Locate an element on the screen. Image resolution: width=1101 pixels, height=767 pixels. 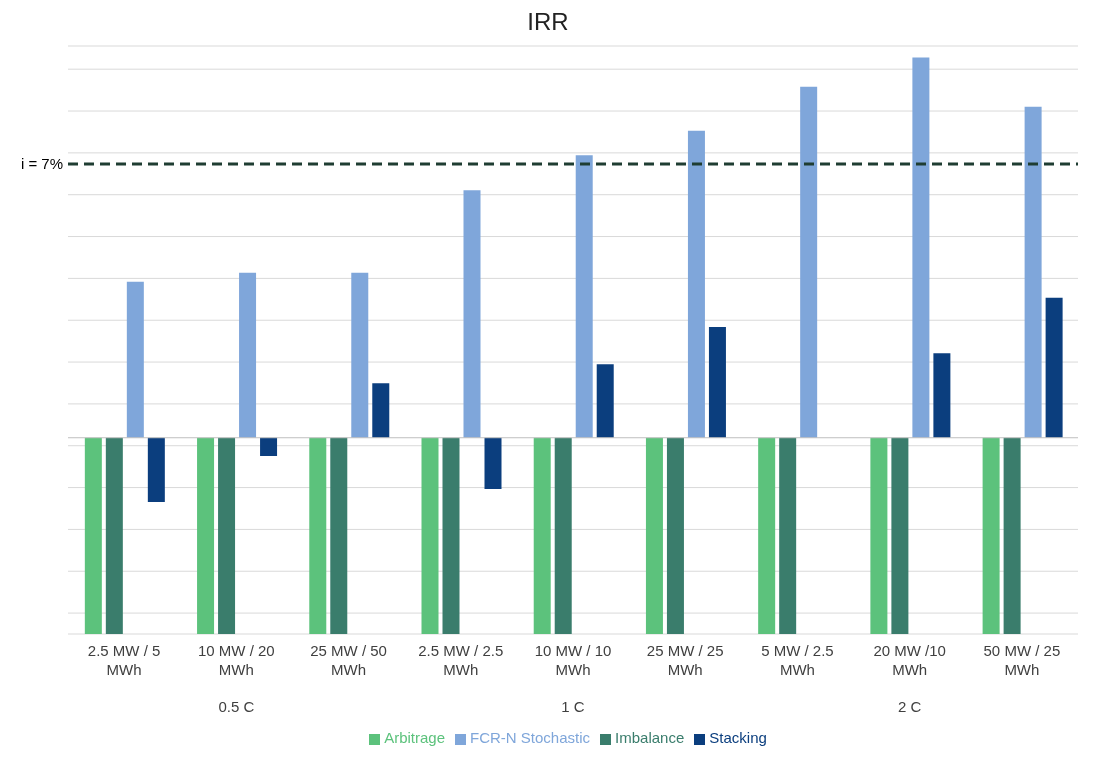
text: i = 7% is located at coordinates (41, 164).